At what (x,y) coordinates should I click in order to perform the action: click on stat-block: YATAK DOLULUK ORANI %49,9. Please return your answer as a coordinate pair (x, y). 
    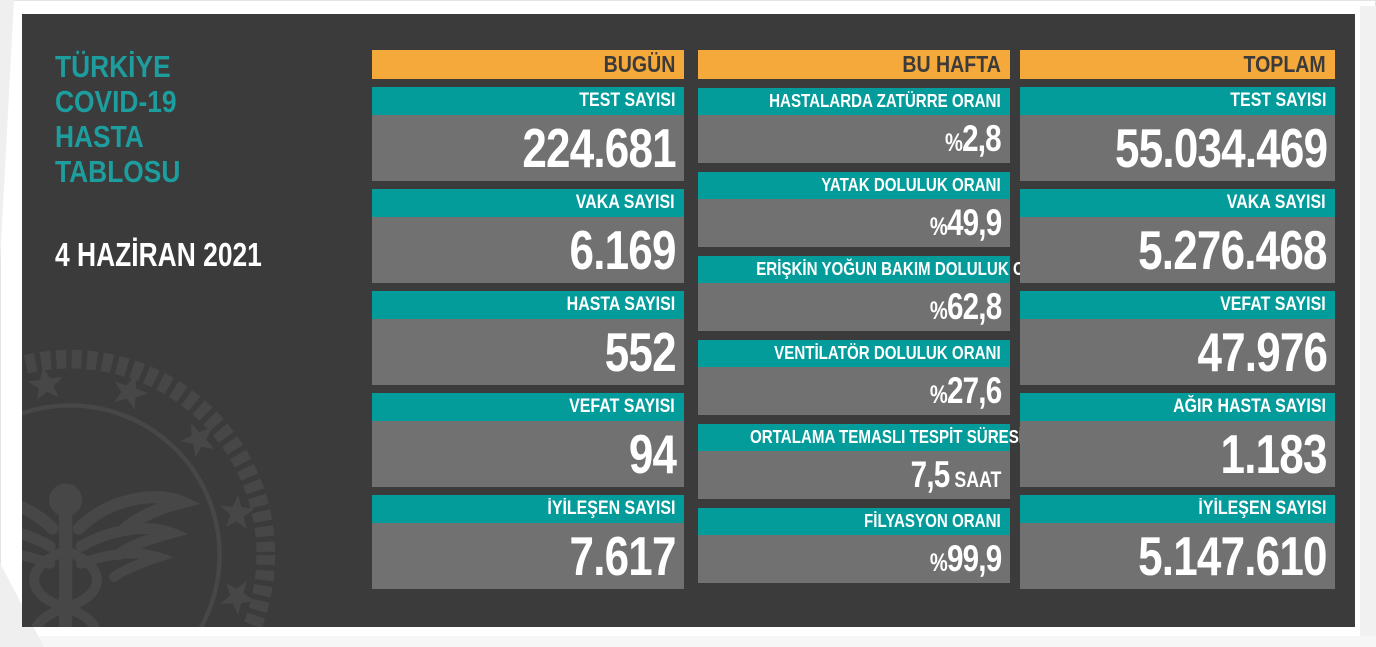
    Looking at the image, I should click on (854, 209).